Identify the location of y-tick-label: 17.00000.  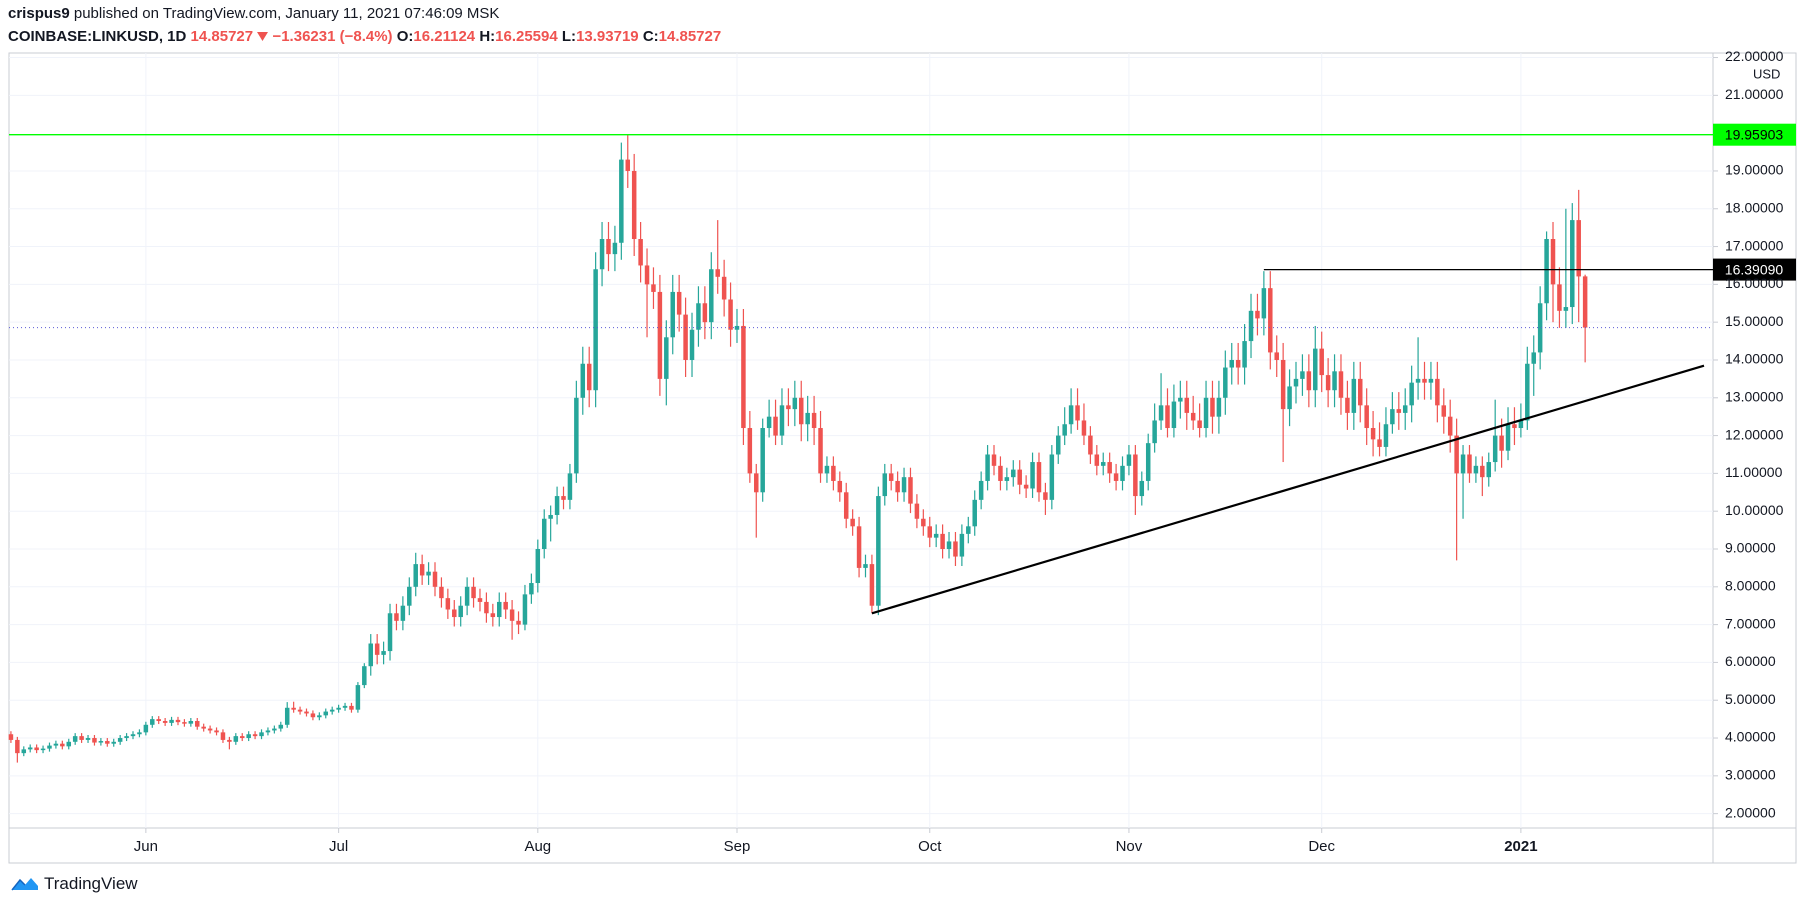
(1754, 245).